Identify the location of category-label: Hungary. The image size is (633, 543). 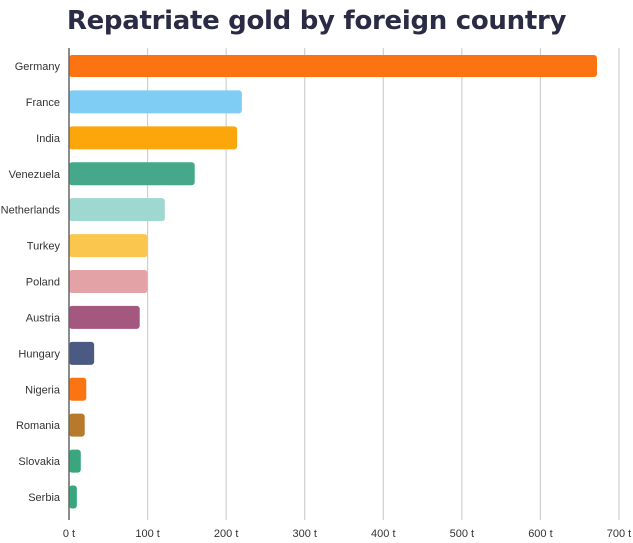
(39, 354).